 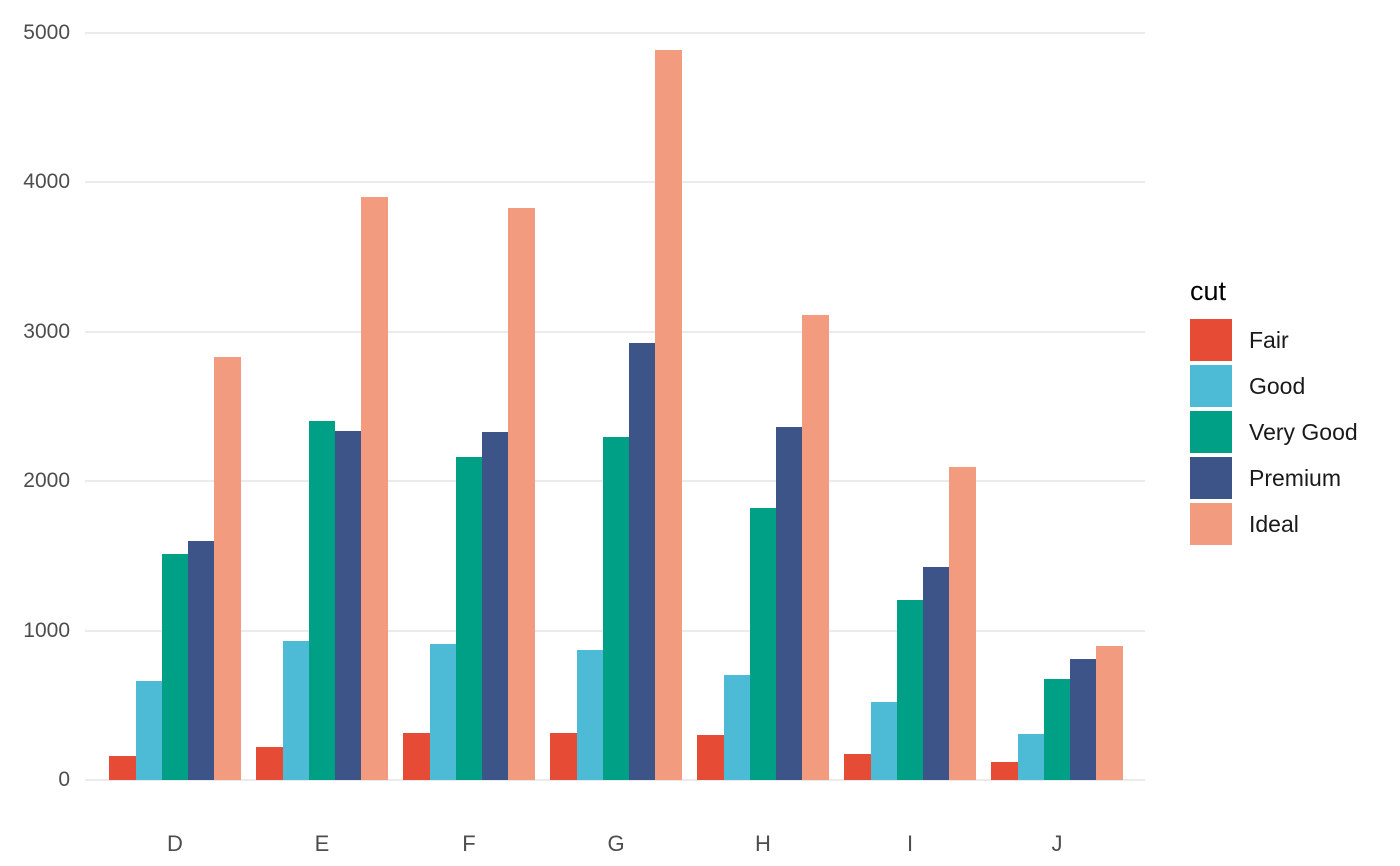 I want to click on y-tick-label: 4000, so click(x=46, y=182).